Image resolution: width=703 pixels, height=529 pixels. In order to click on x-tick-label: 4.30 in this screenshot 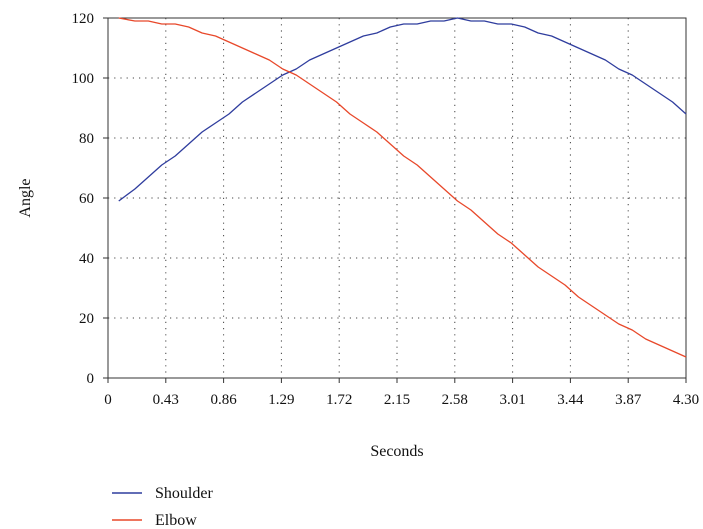, I will do `click(686, 400)`.